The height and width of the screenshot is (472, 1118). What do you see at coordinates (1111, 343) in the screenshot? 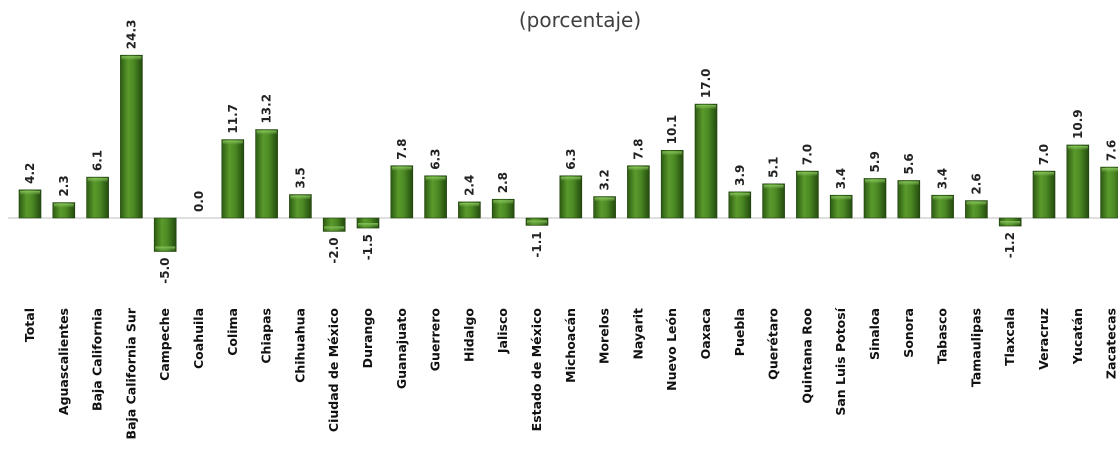
I see `category-label: Zacatecas` at bounding box center [1111, 343].